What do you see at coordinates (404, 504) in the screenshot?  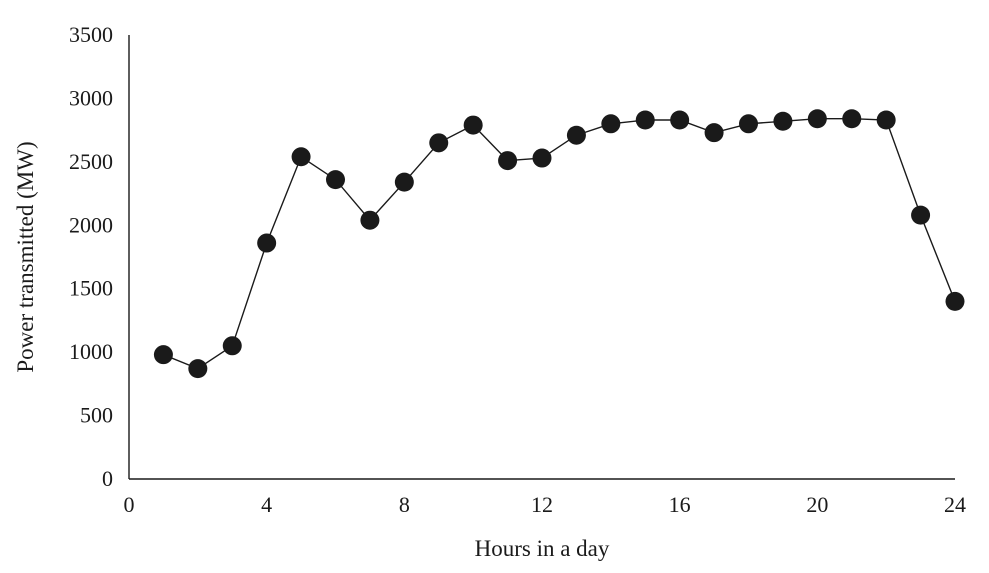 I see `x-tick-label: 8` at bounding box center [404, 504].